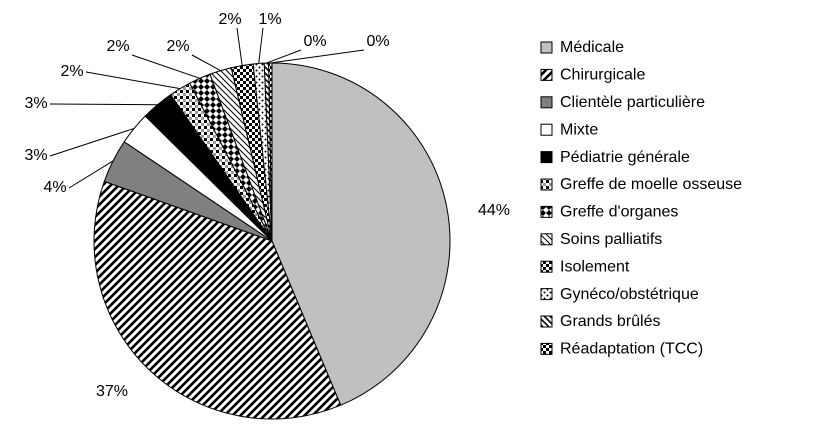 Image resolution: width=818 pixels, height=436 pixels. Describe the element at coordinates (494, 210) in the screenshot. I see `data-label: 44%` at that location.